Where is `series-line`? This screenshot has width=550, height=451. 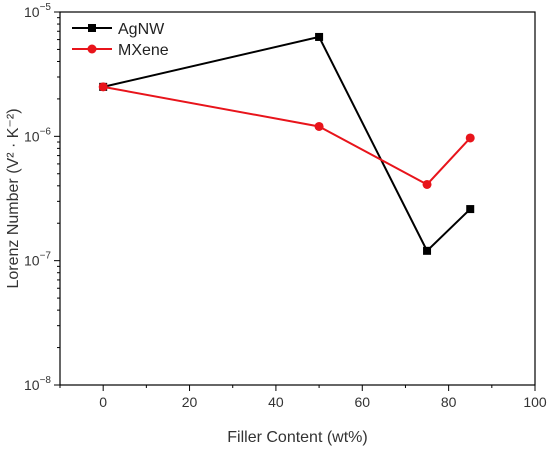 series-line is located at coordinates (287, 135).